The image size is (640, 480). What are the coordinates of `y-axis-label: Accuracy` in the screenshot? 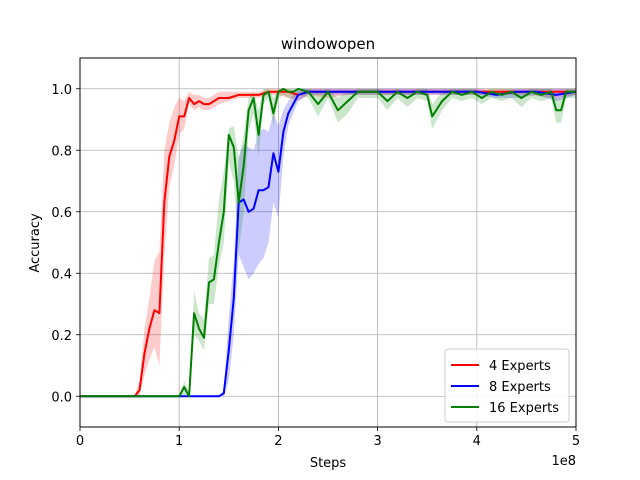 It's located at (35, 243).